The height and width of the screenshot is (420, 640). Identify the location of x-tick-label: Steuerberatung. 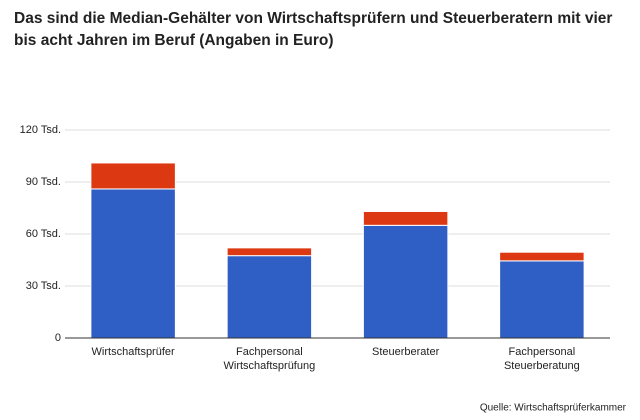
(542, 366).